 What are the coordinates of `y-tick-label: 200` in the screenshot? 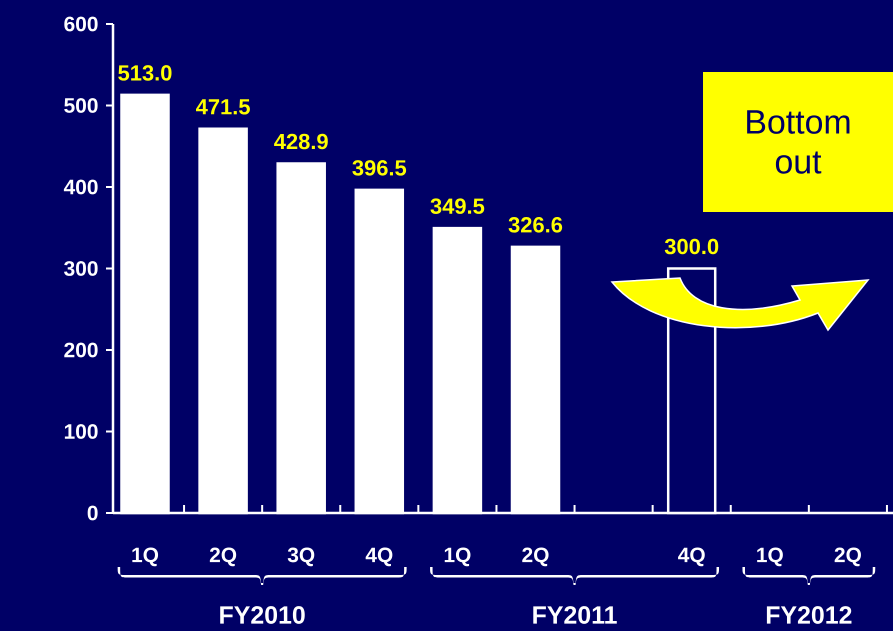 It's located at (81, 350).